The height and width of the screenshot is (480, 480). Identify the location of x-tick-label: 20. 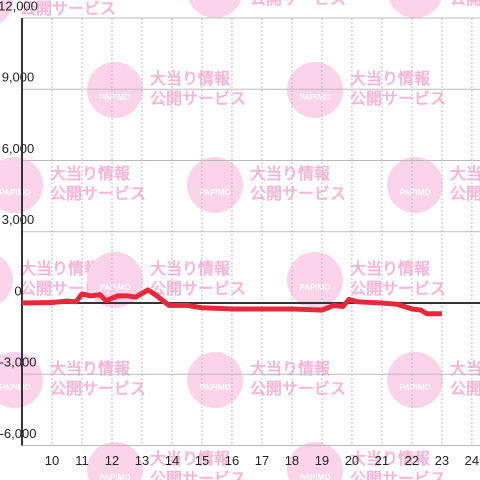
(352, 460).